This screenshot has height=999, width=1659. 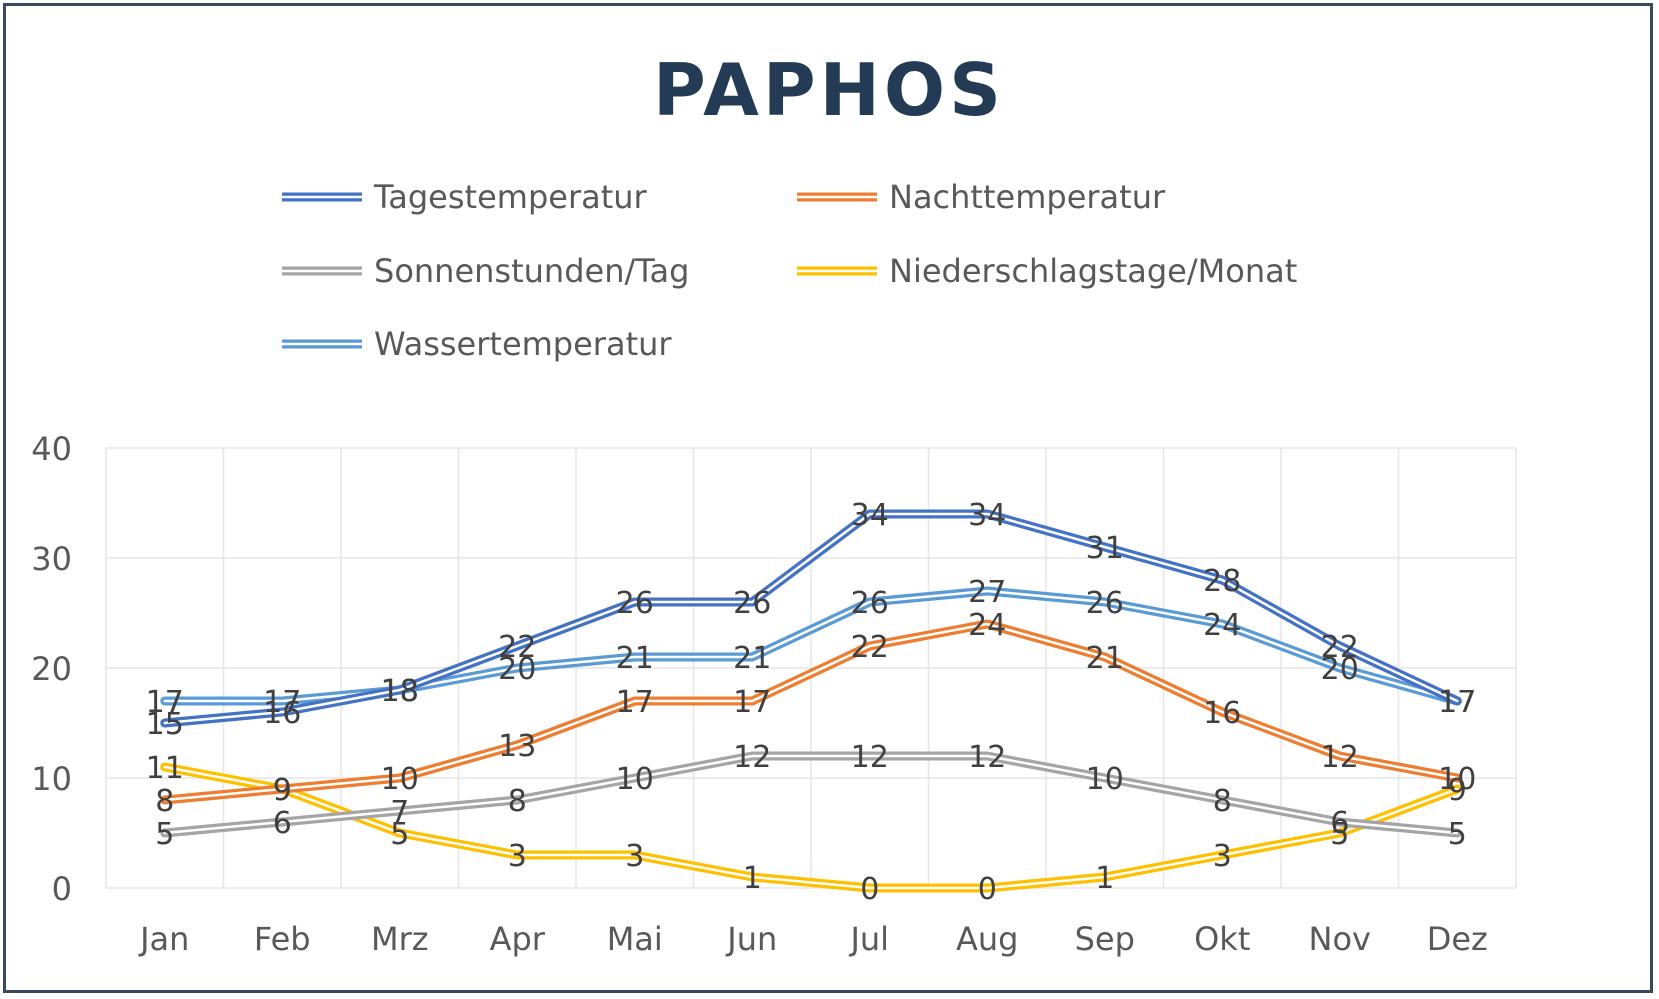 What do you see at coordinates (51, 559) in the screenshot?
I see `y-tick-label: 30` at bounding box center [51, 559].